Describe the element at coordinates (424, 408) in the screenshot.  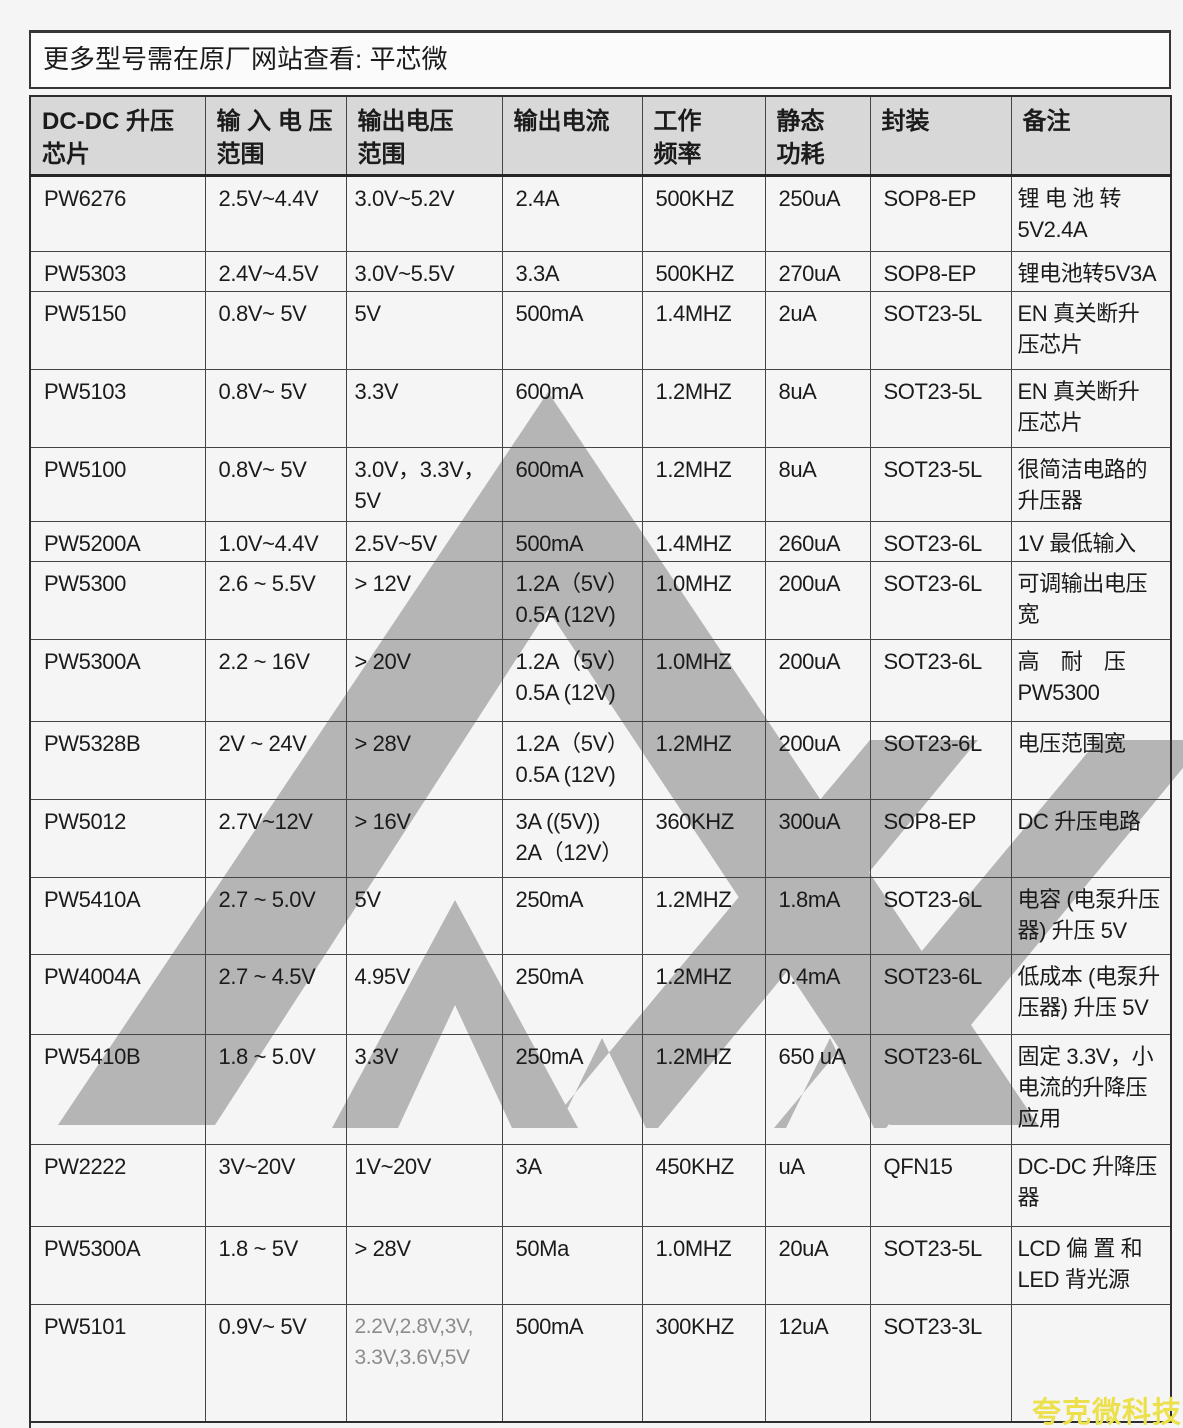
I see `cell-output-range: 3.3V` at that location.